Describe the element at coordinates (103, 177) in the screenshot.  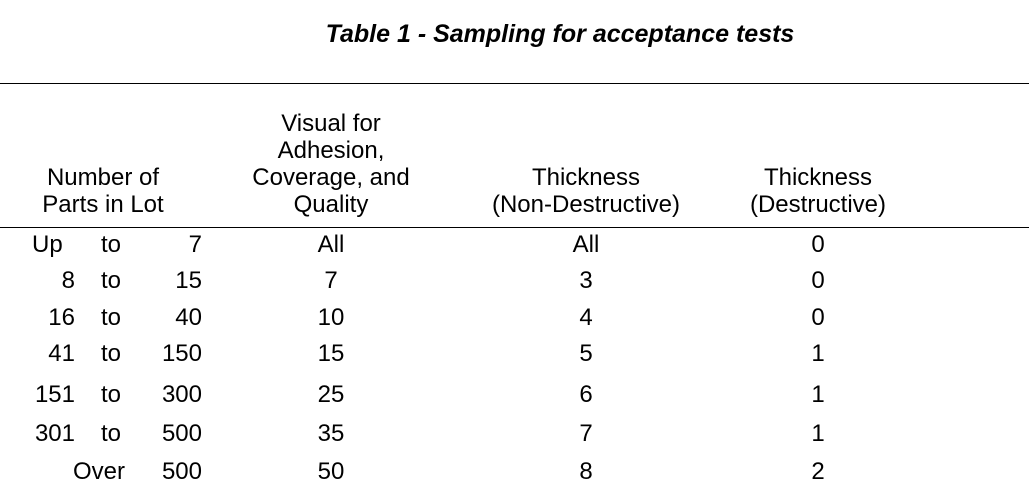
I see `header-line: Number of` at that location.